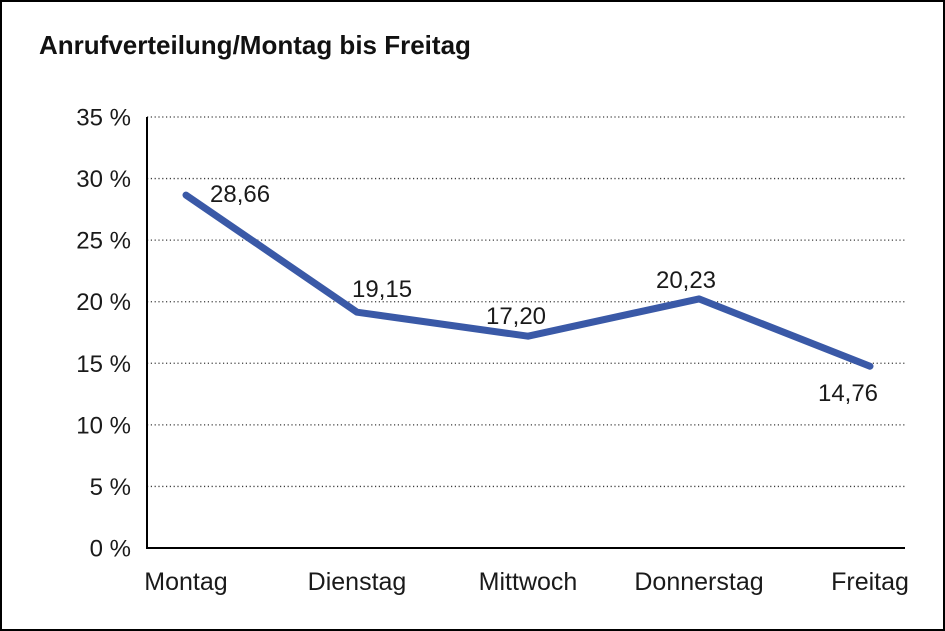  Describe the element at coordinates (382, 289) in the screenshot. I see `data-label: 19,15` at that location.